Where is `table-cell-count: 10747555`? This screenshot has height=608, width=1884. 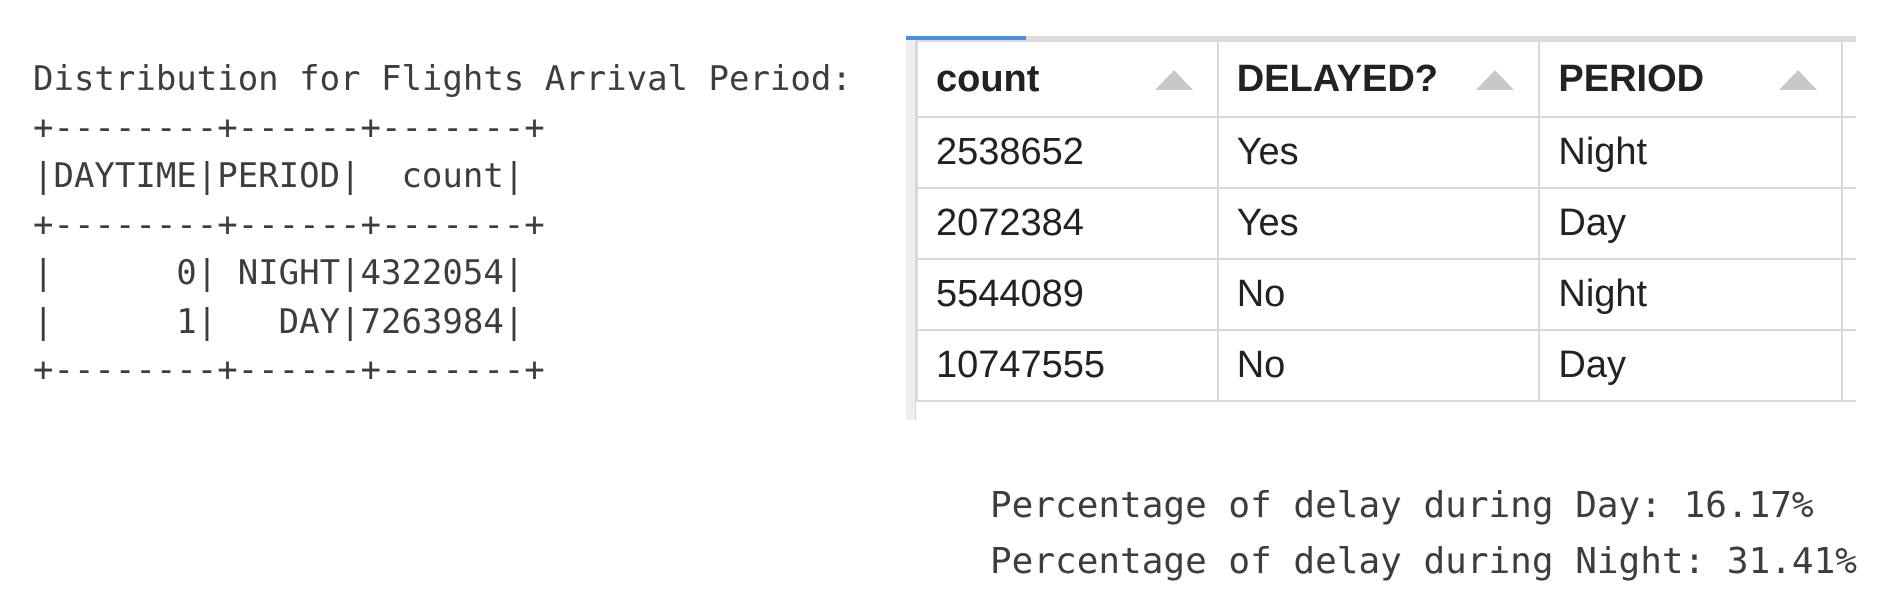 table-cell-count: 10747555 is located at coordinates (1067, 365).